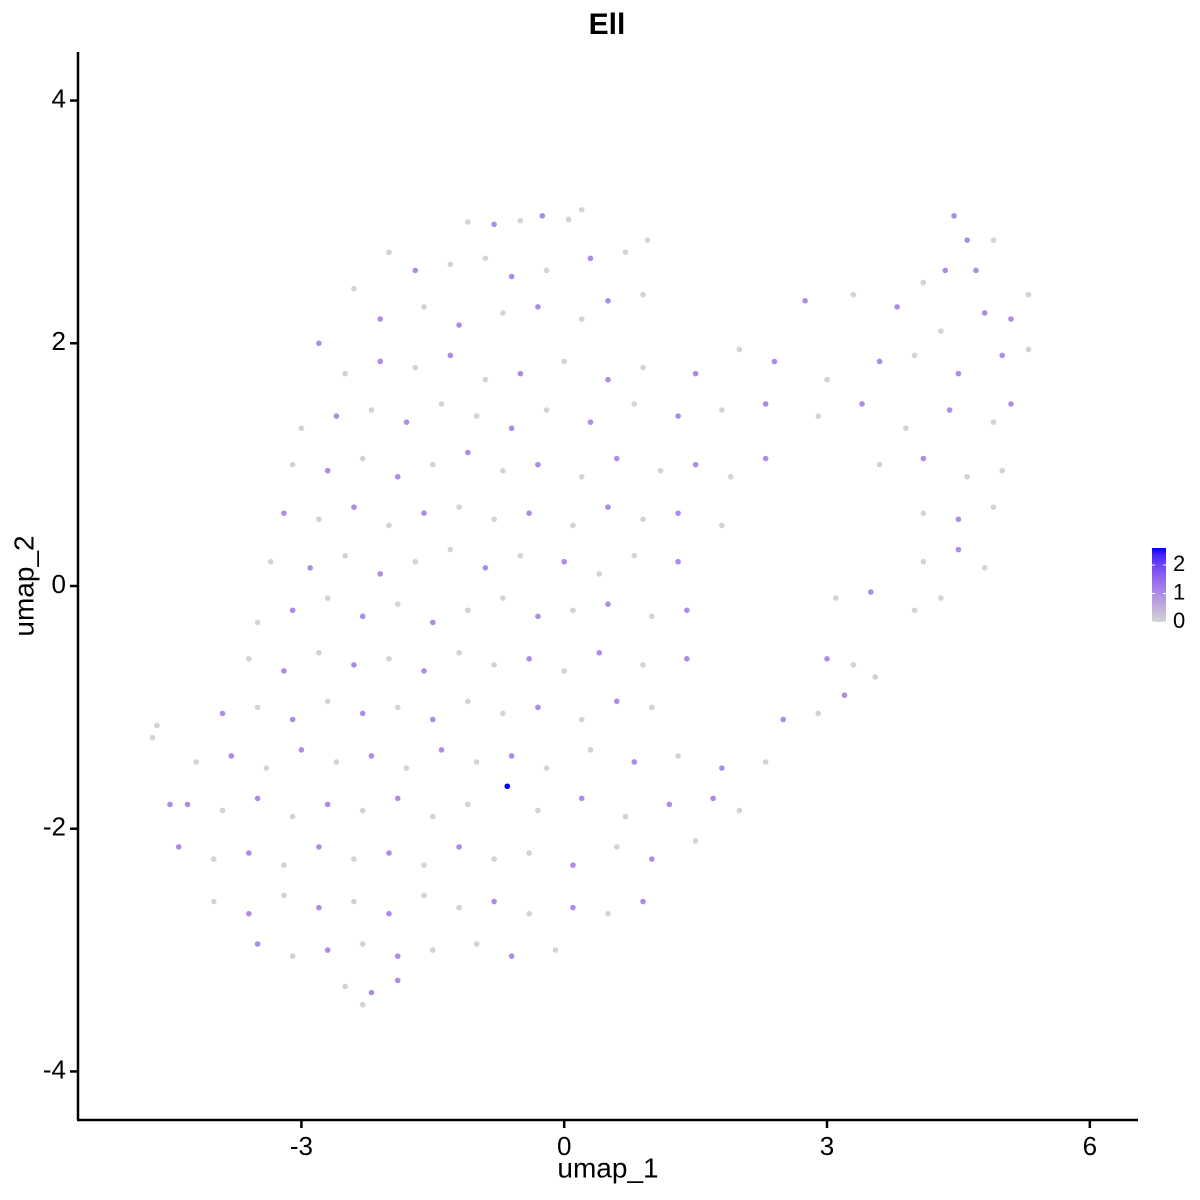 The height and width of the screenshot is (1200, 1200). What do you see at coordinates (301, 1146) in the screenshot?
I see `x-tick-label: -3` at bounding box center [301, 1146].